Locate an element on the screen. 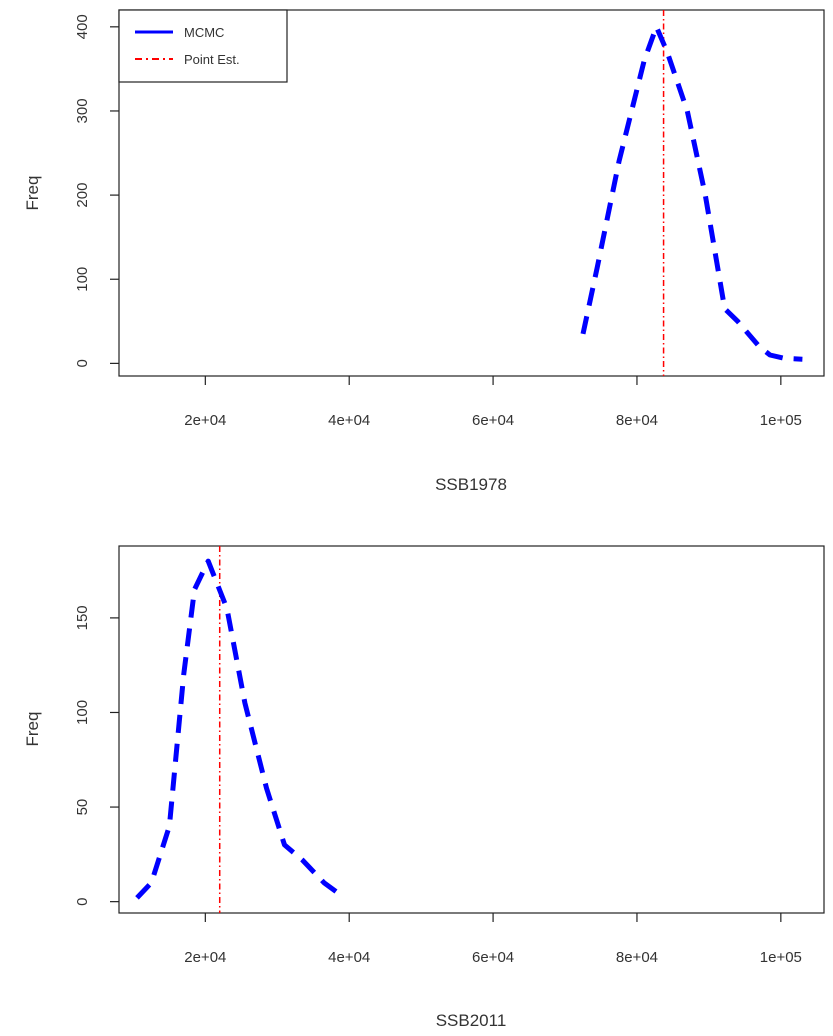  y-tick-label: 50 is located at coordinates (82, 807).